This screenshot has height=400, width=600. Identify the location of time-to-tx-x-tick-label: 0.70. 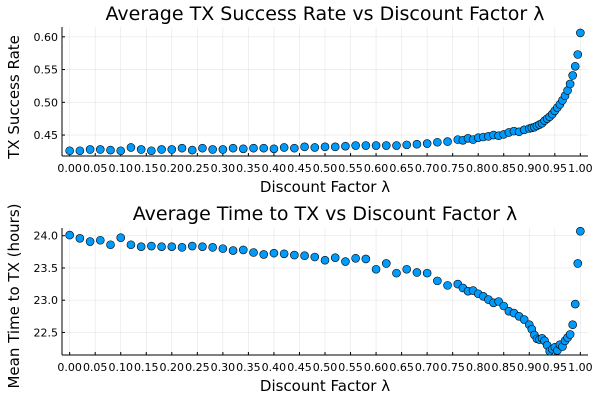
(427, 367).